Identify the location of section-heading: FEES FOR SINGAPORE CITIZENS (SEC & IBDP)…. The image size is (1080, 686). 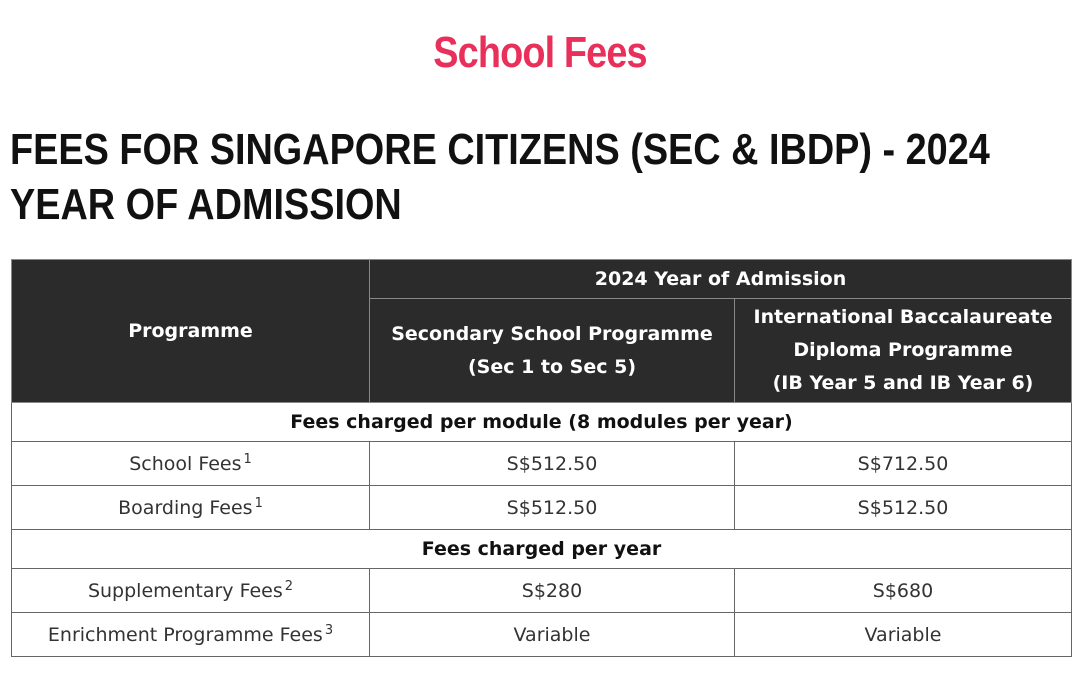
(500, 177).